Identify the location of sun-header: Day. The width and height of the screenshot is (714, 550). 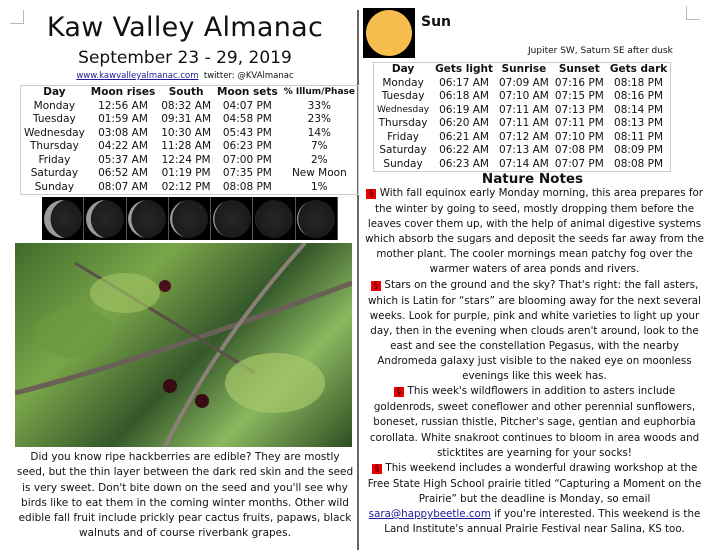
(403, 69).